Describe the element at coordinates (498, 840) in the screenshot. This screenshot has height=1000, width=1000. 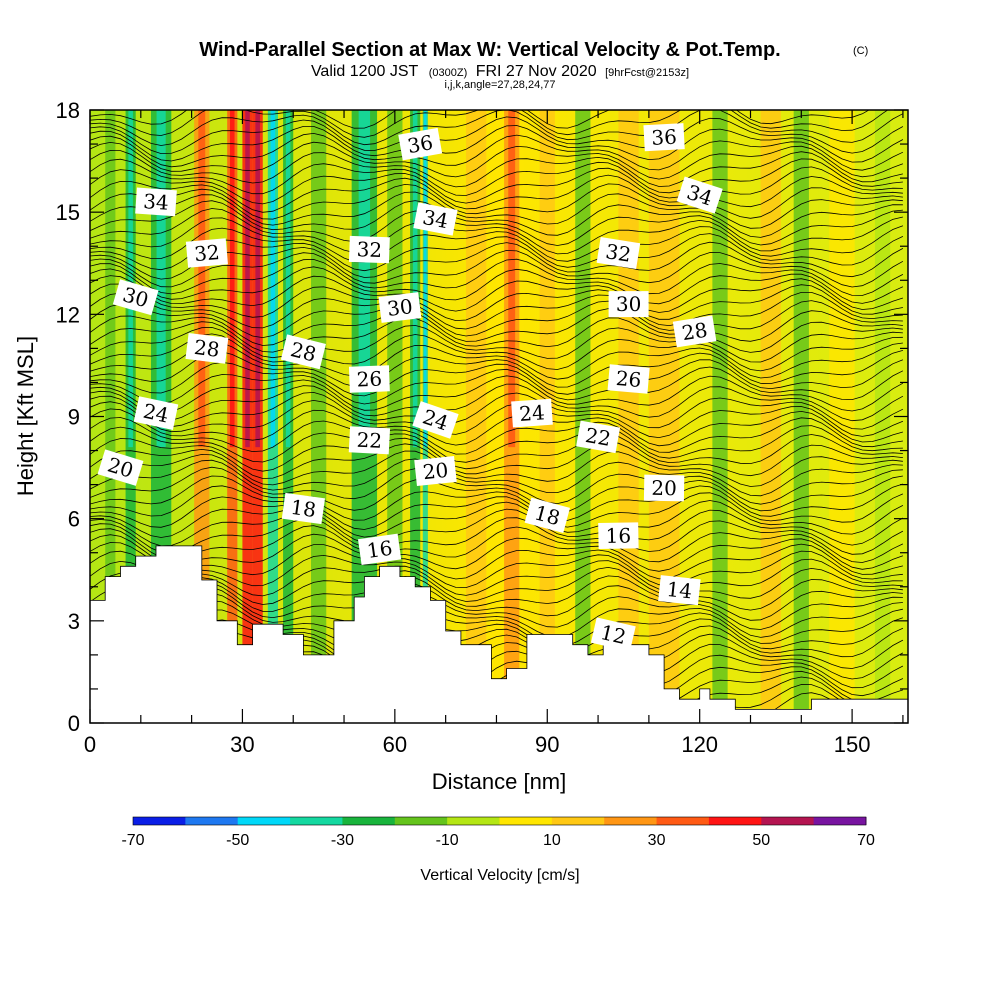
I see `colorbar-tick-labels: -70 -50 -30 -10 10 30 50 70` at that location.